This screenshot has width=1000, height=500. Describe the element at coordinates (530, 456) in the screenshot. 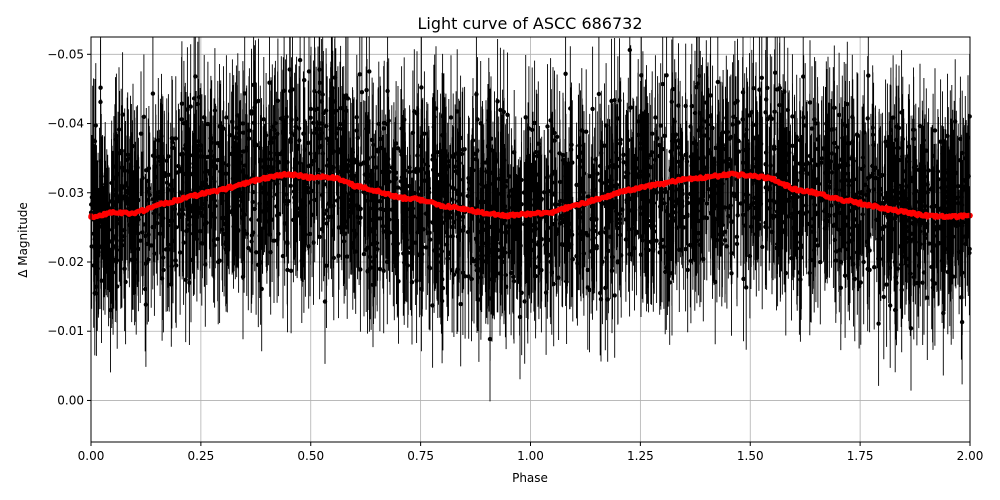

I see `x-tick-label: 1.00` at that location.